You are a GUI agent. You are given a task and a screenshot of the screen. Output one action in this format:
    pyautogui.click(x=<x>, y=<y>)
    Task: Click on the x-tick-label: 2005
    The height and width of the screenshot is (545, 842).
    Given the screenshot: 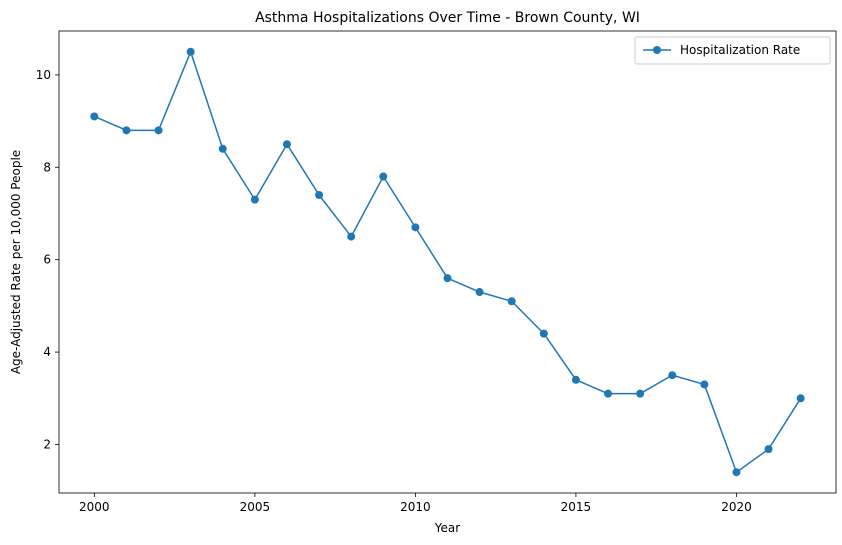 What is the action you would take?
    pyautogui.click(x=255, y=507)
    